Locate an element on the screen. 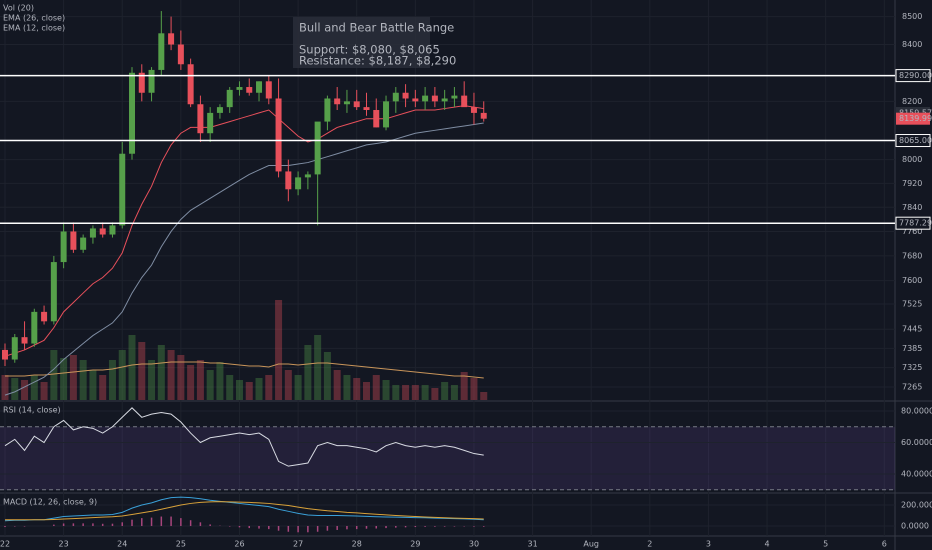 Image resolution: width=932 pixels, height=550 pixels. line-label-box is located at coordinates (913, 223).